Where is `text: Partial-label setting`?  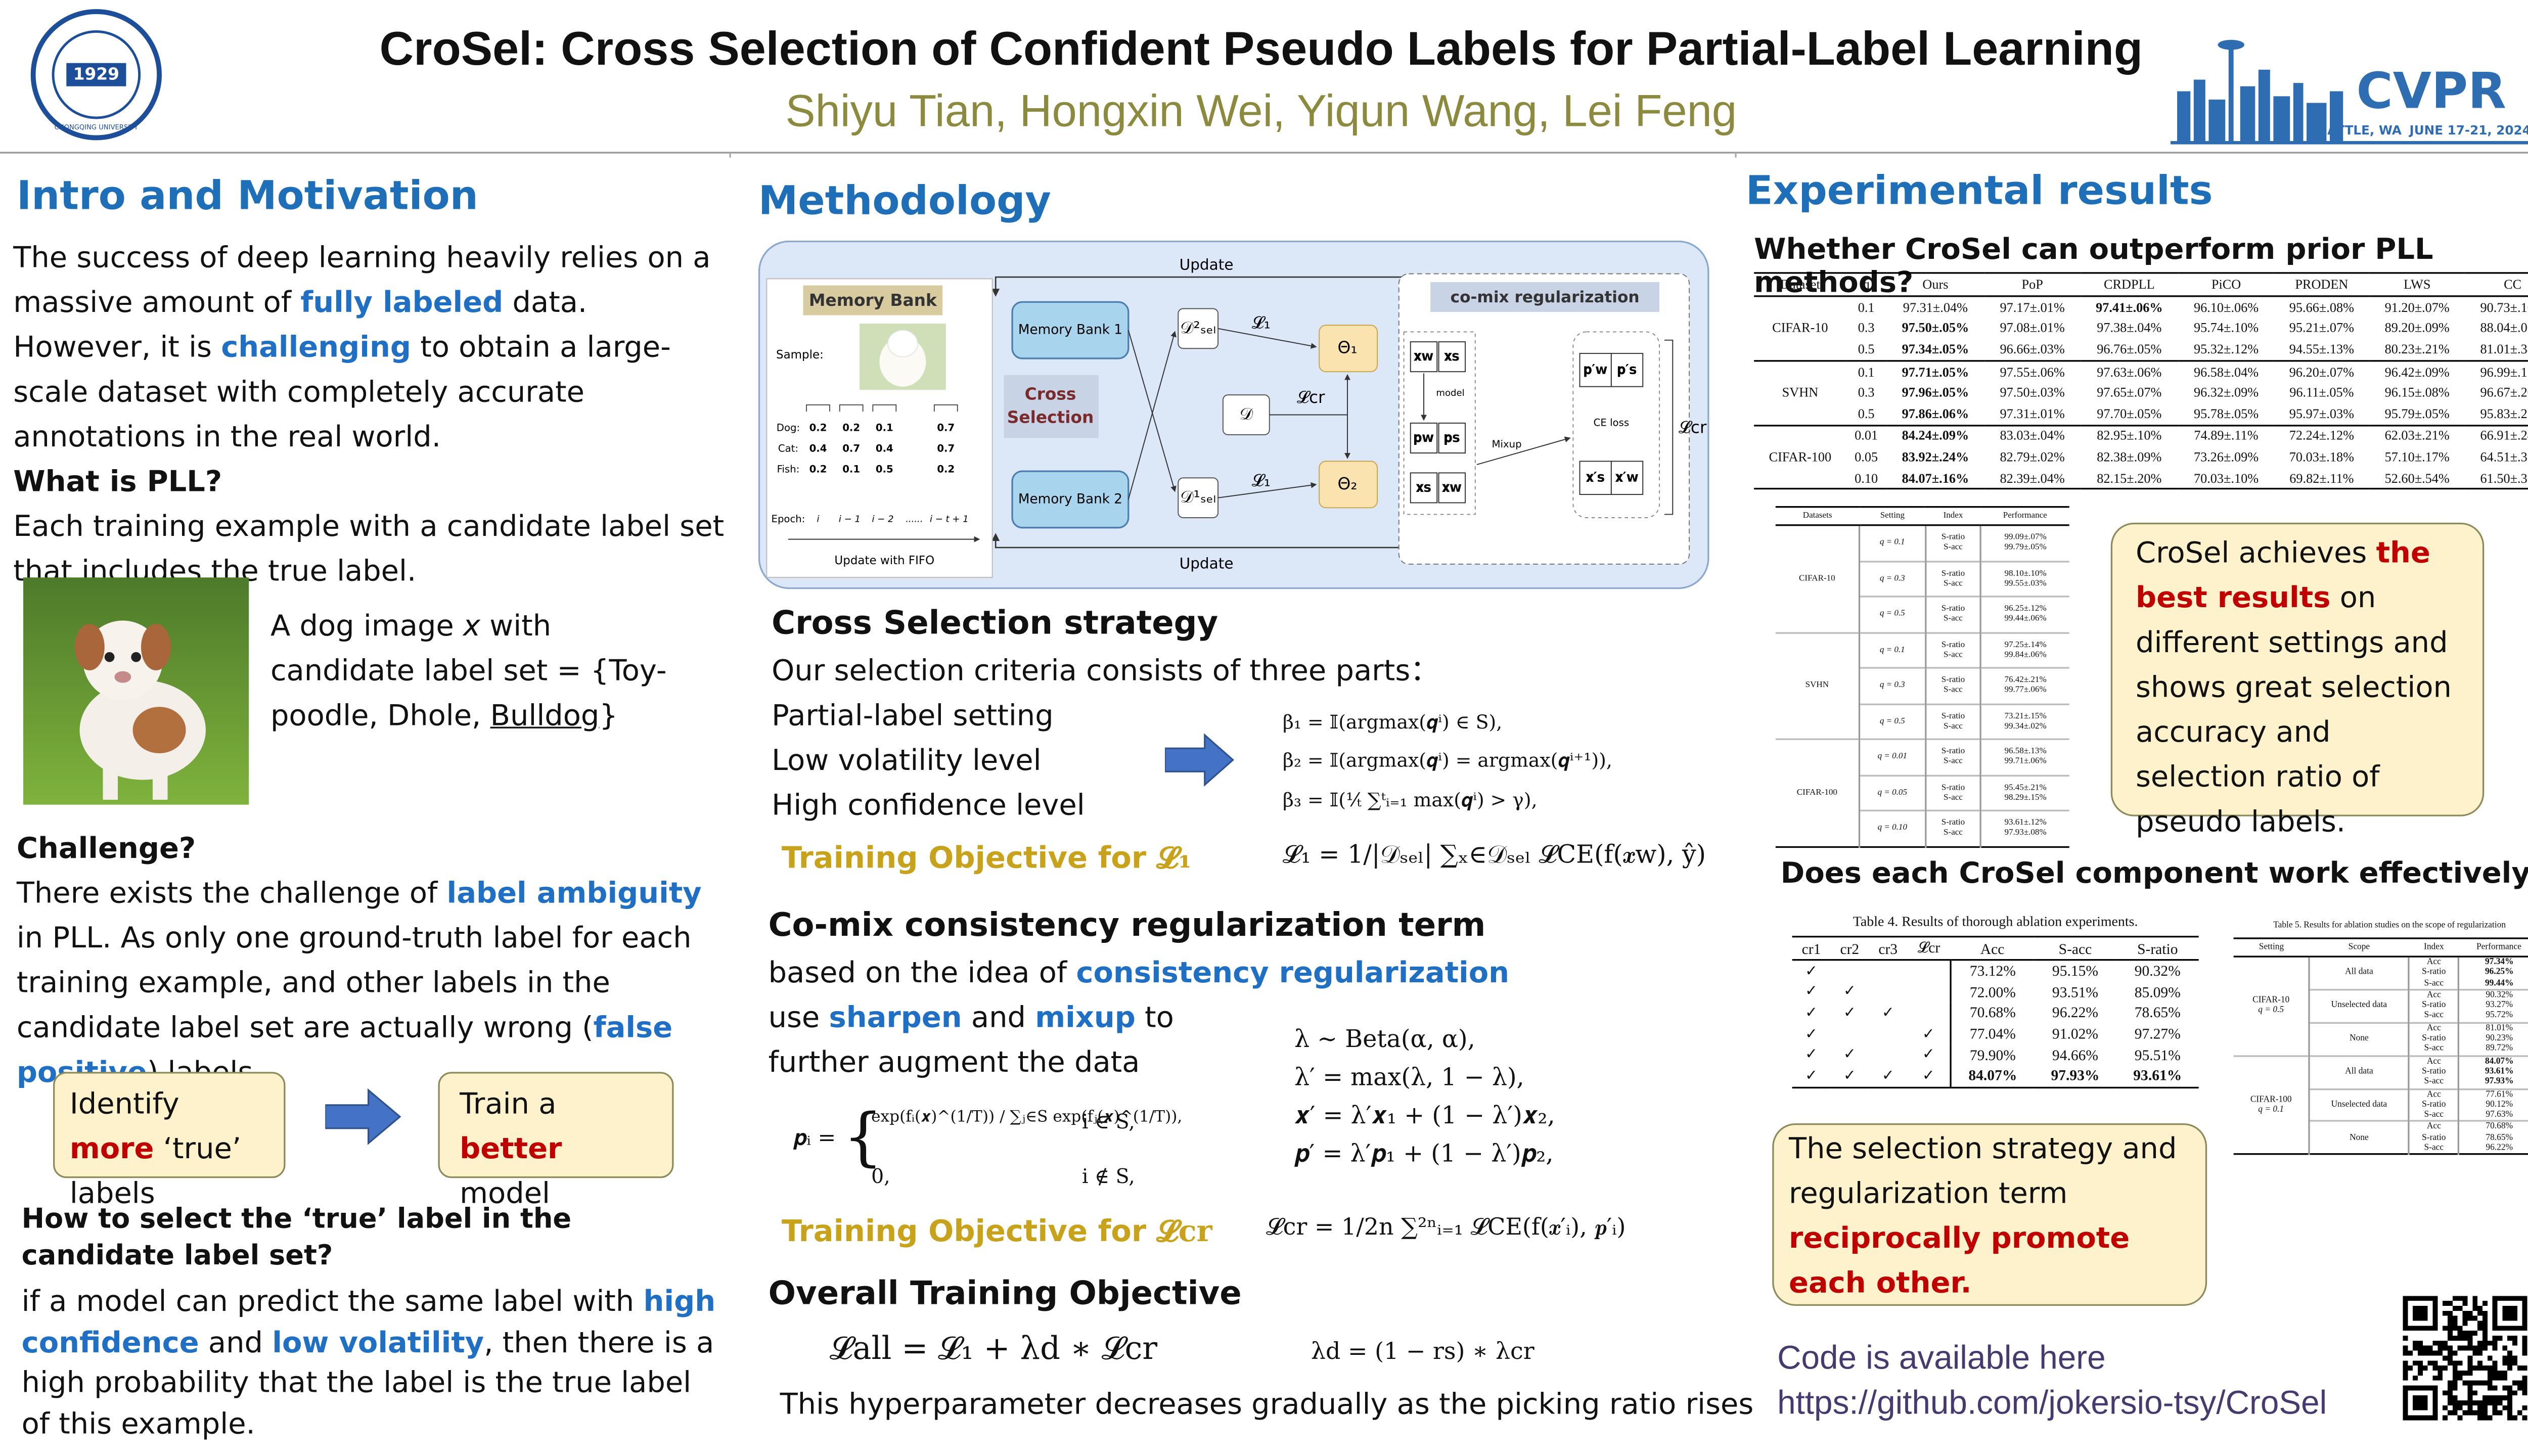
text: Partial-label setting is located at coordinates (913, 717).